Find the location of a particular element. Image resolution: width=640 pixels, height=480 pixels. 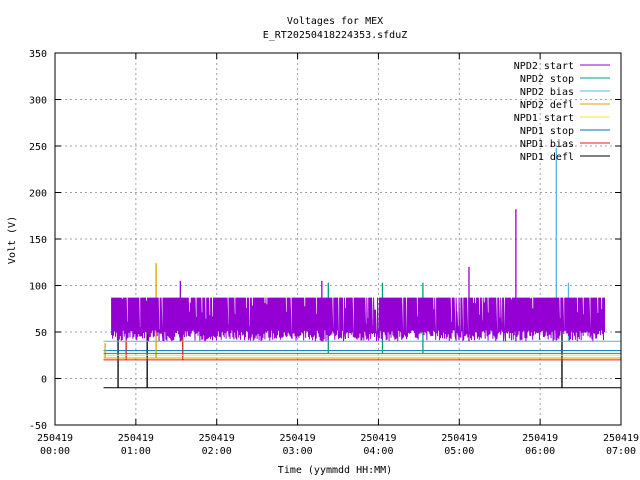

x-tick-label-time: 04:00 is located at coordinates (378, 451).